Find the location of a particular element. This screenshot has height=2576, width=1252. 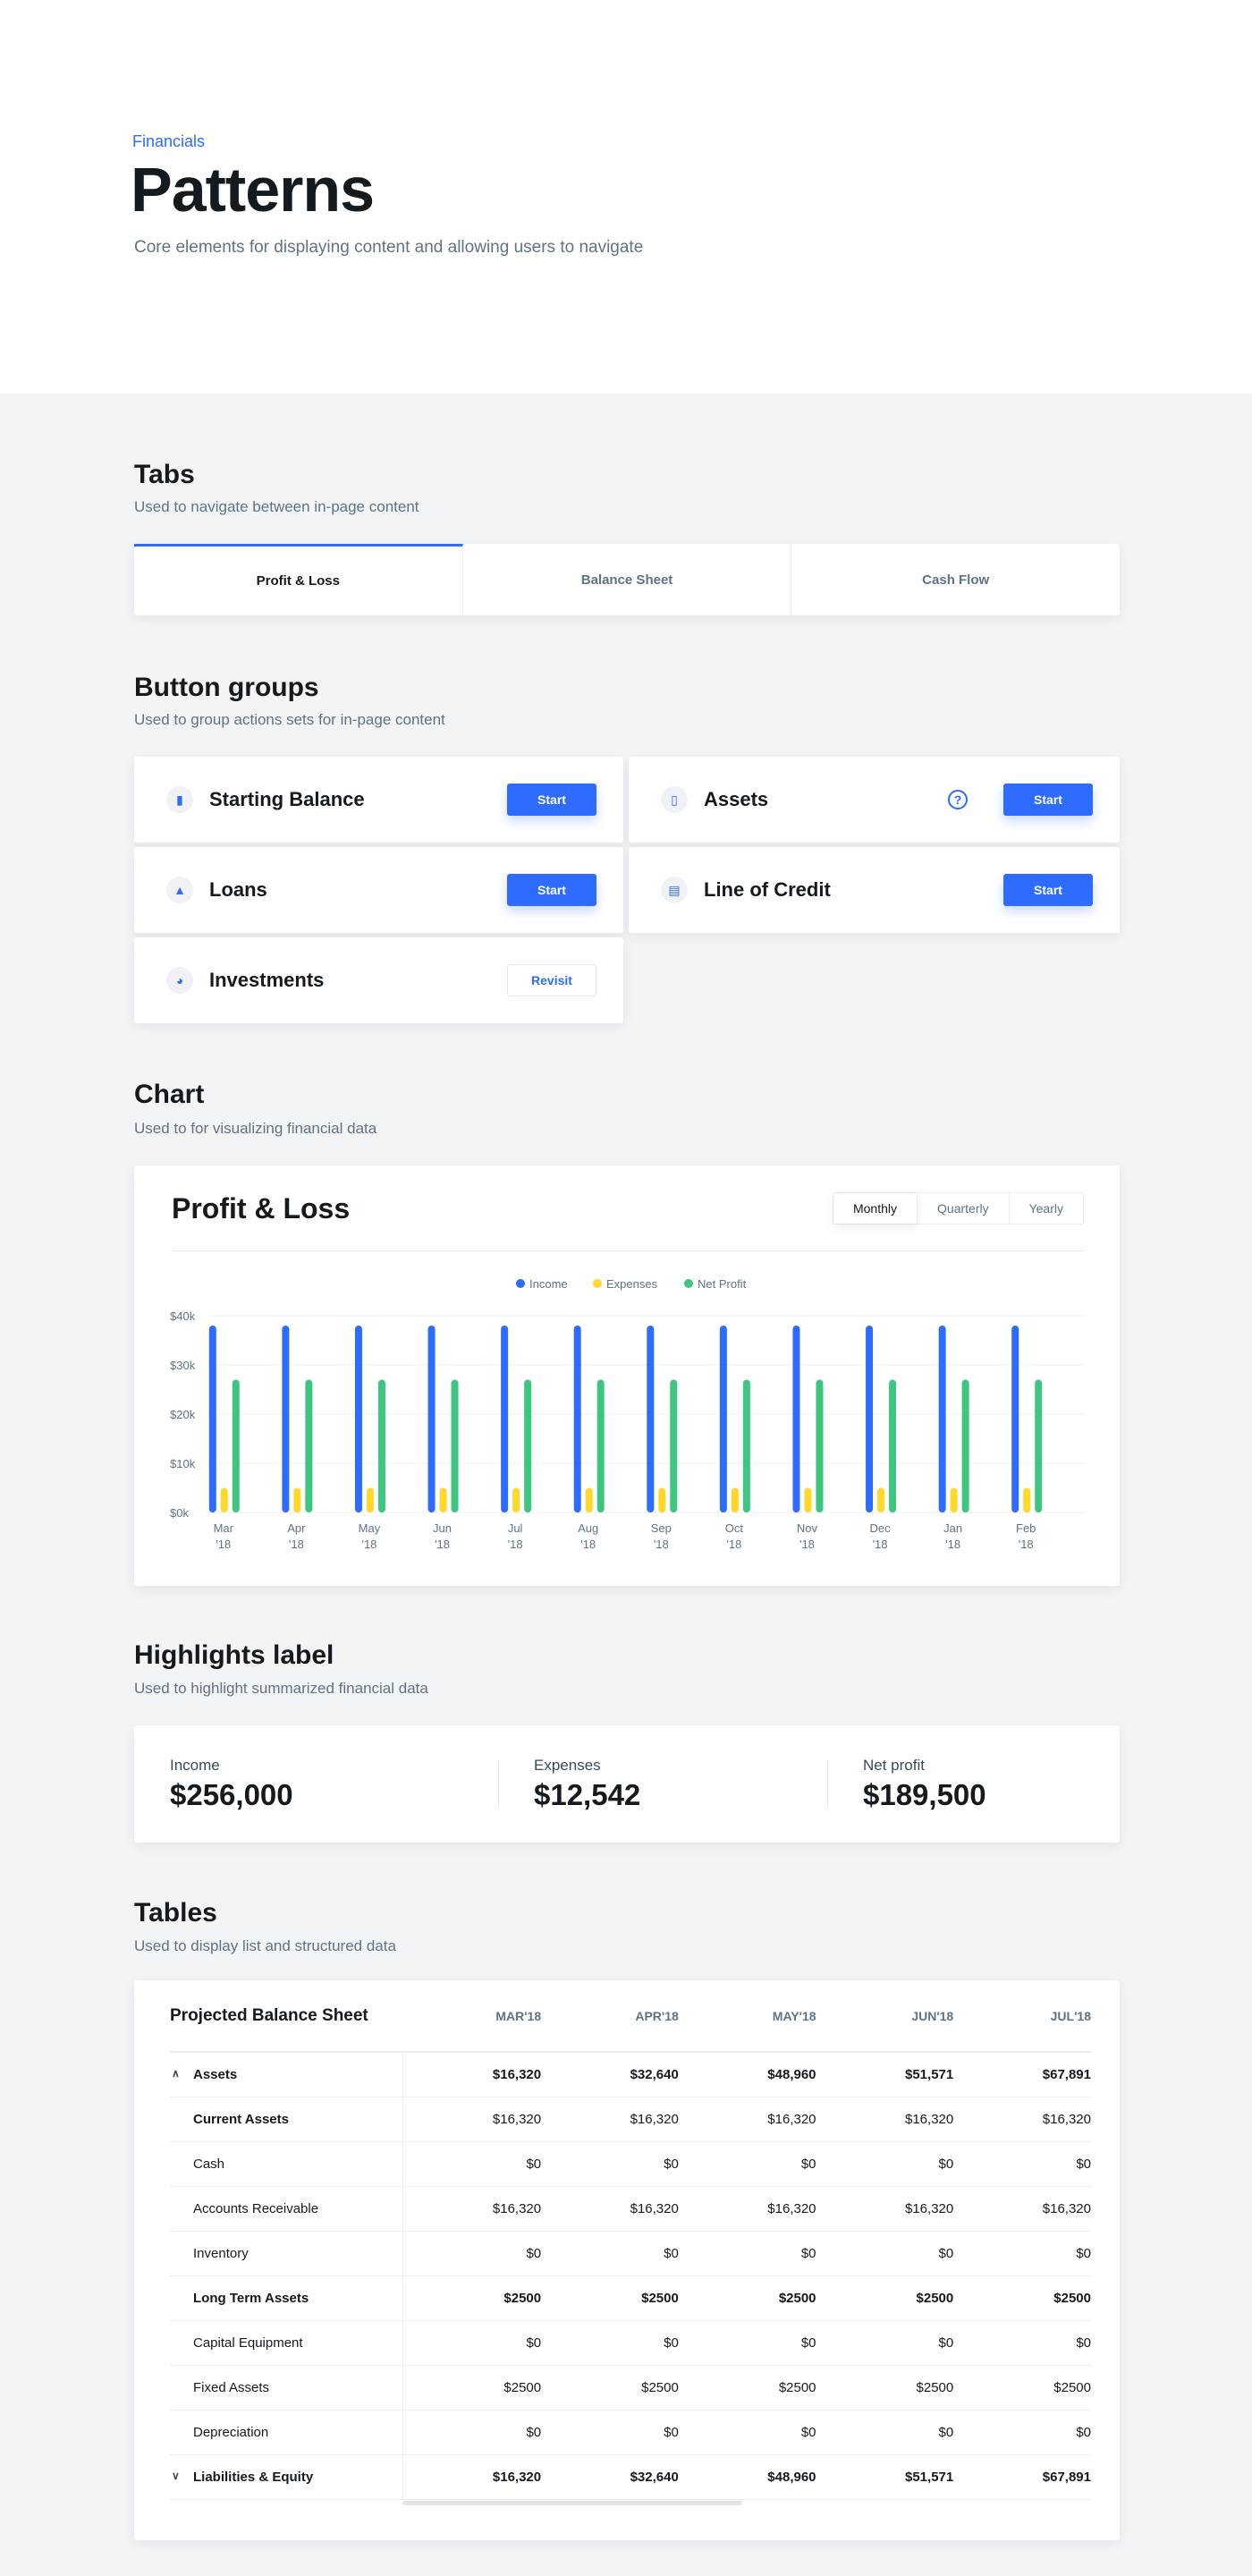

row-label: Capital Equipment is located at coordinates (286, 2343).